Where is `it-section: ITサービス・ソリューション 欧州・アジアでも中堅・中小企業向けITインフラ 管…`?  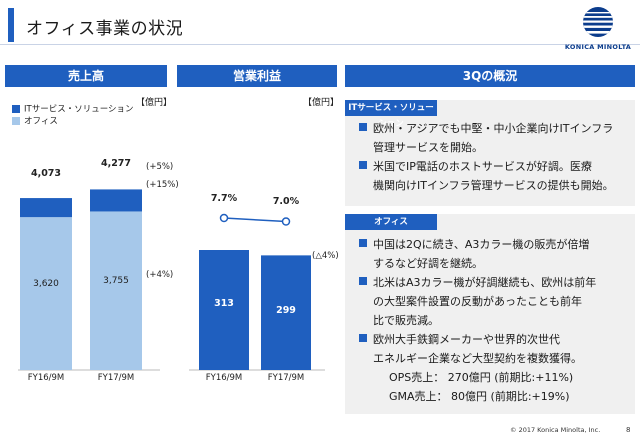 it-section: ITサービス・ソリューション 欧州・アジアでも中堅・中小企業向けITインフラ 管… is located at coordinates (490, 153).